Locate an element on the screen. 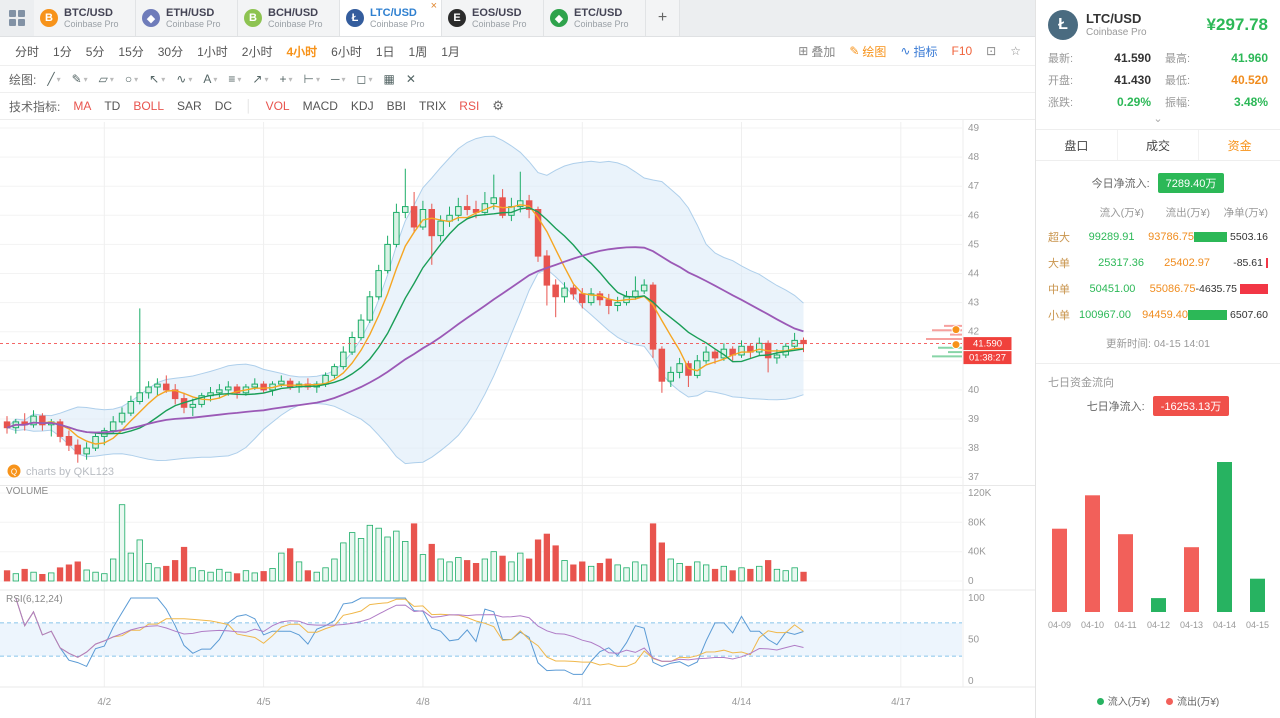 Image resolution: width=1280 pixels, height=718 pixels. draw-tool-6: A ▾ is located at coordinates (210, 79).